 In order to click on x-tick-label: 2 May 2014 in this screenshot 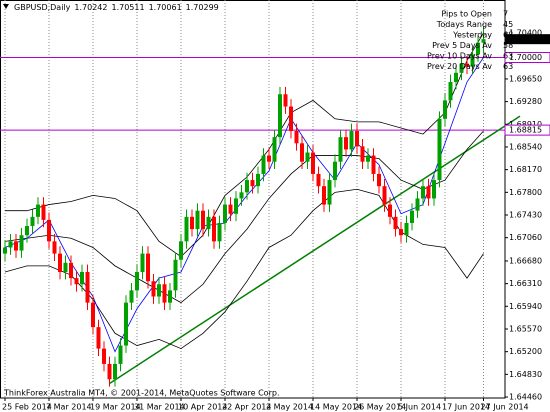, I will do `click(289, 407)`.